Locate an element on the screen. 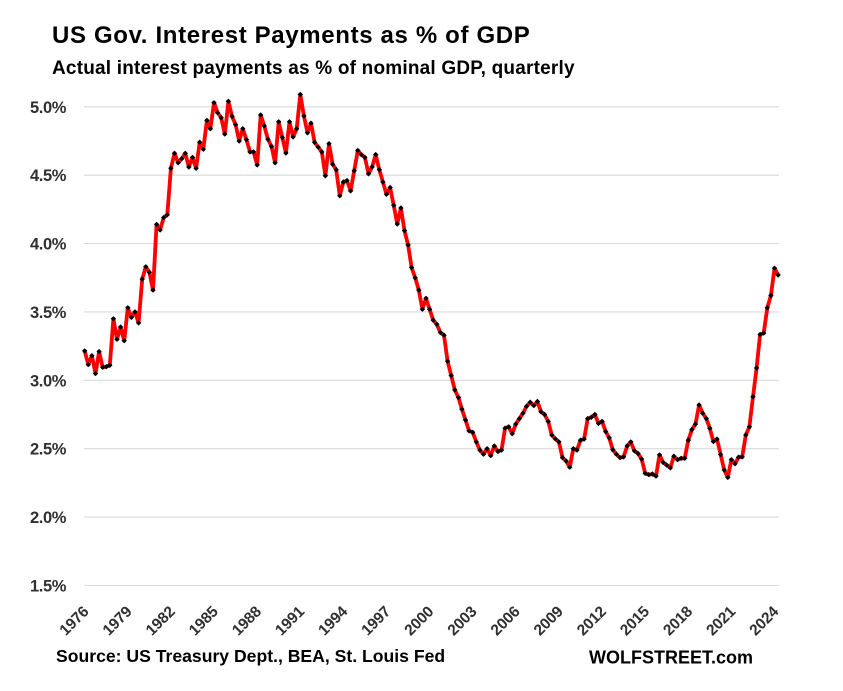  svg-text: 4.5% is located at coordinates (48, 176).